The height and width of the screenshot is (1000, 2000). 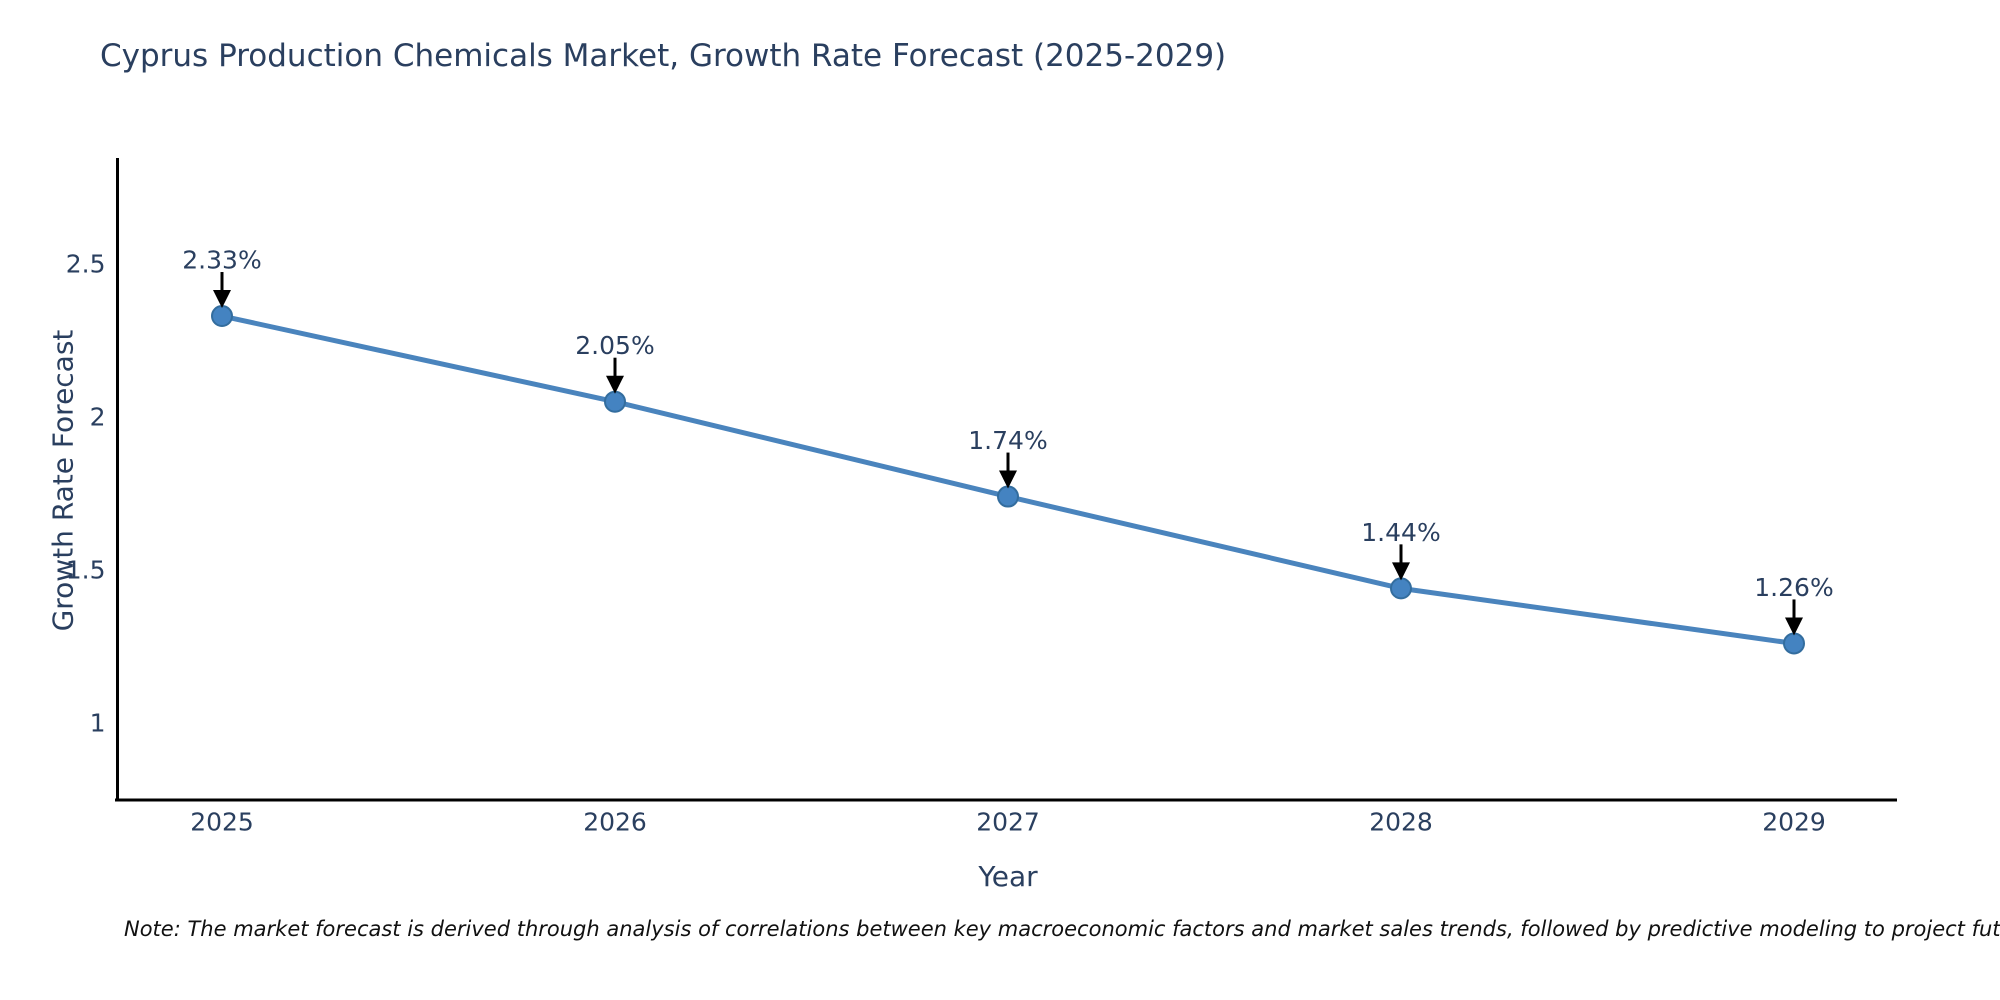 What do you see at coordinates (1793, 587) in the screenshot?
I see `data-point-value-label: 1.26%` at bounding box center [1793, 587].